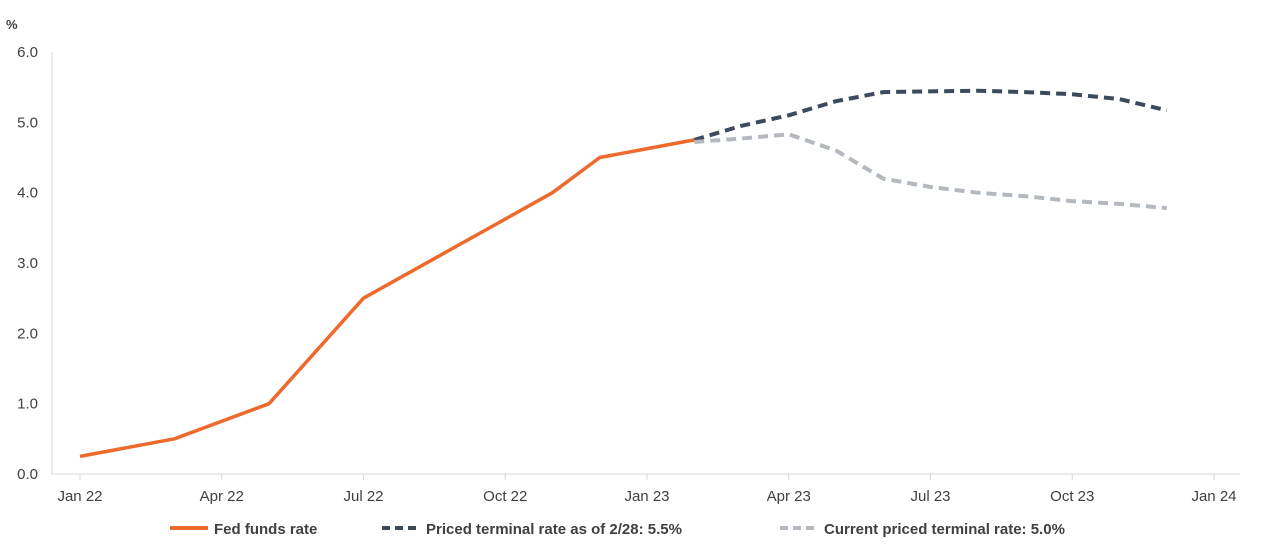 The image size is (1280, 553). I want to click on x-tick-label: Apr 22, so click(222, 496).